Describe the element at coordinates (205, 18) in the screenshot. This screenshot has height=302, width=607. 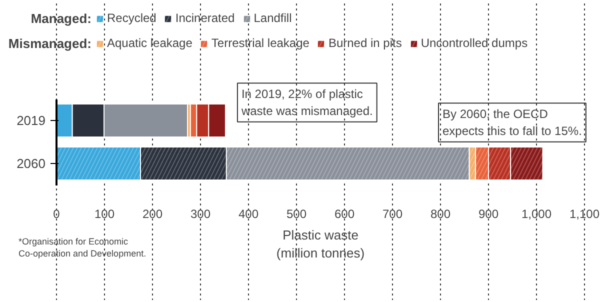
I see `legend-label: Incinerated` at that location.